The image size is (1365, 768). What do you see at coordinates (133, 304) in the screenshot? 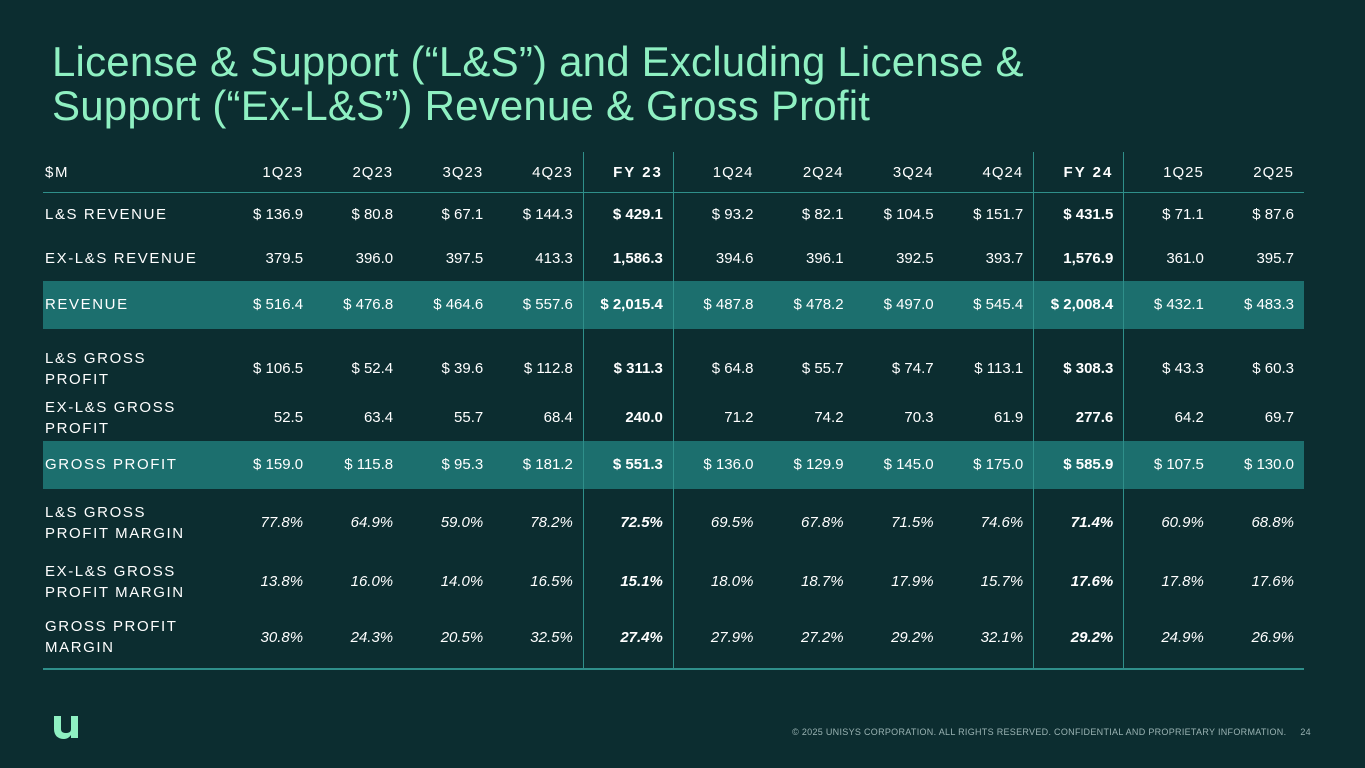
I see `row-label: REVENUE` at bounding box center [133, 304].